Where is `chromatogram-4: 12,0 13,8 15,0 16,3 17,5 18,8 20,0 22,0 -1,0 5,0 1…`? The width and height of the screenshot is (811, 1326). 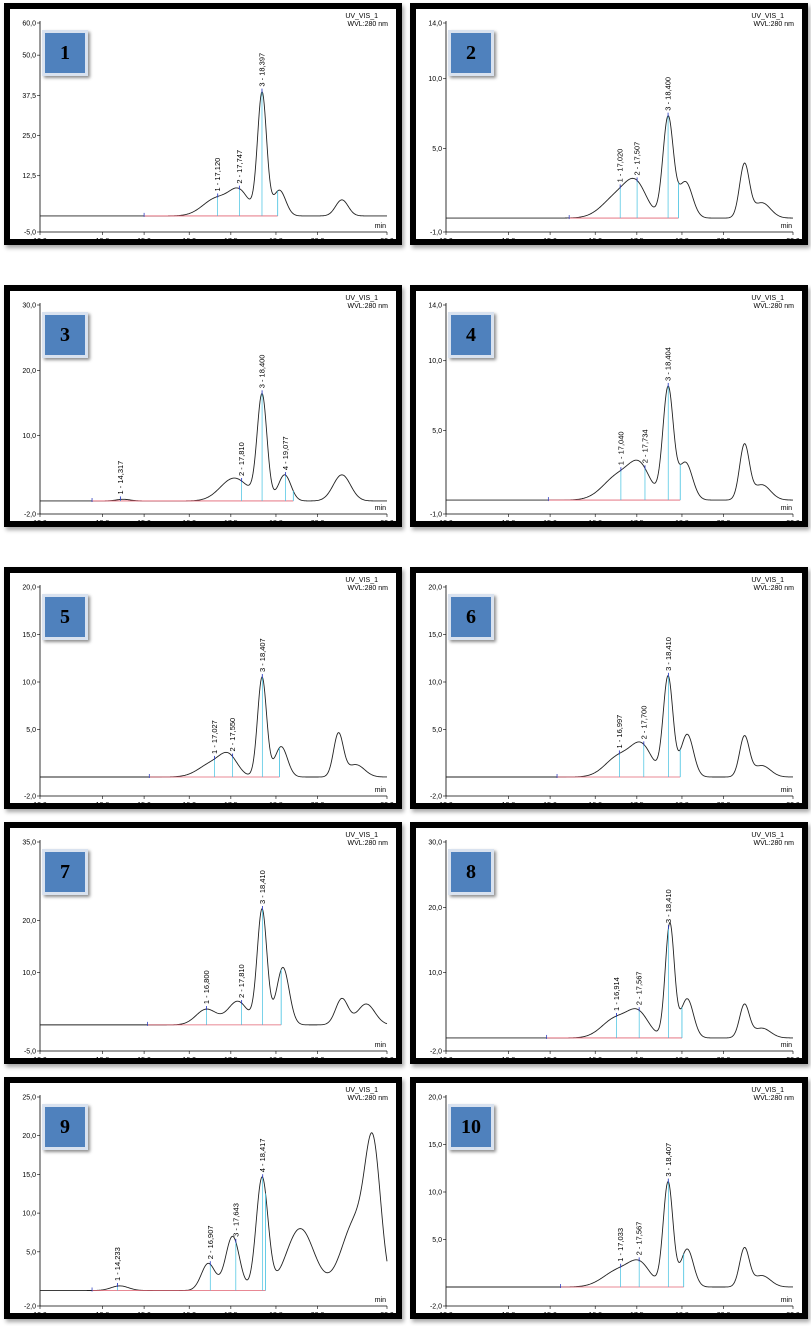
chromatogram-4: 12,0 13,8 15,0 16,3 17,5 18,8 20,0 22,0 -1,0 5,0 1… is located at coordinates (614, 408).